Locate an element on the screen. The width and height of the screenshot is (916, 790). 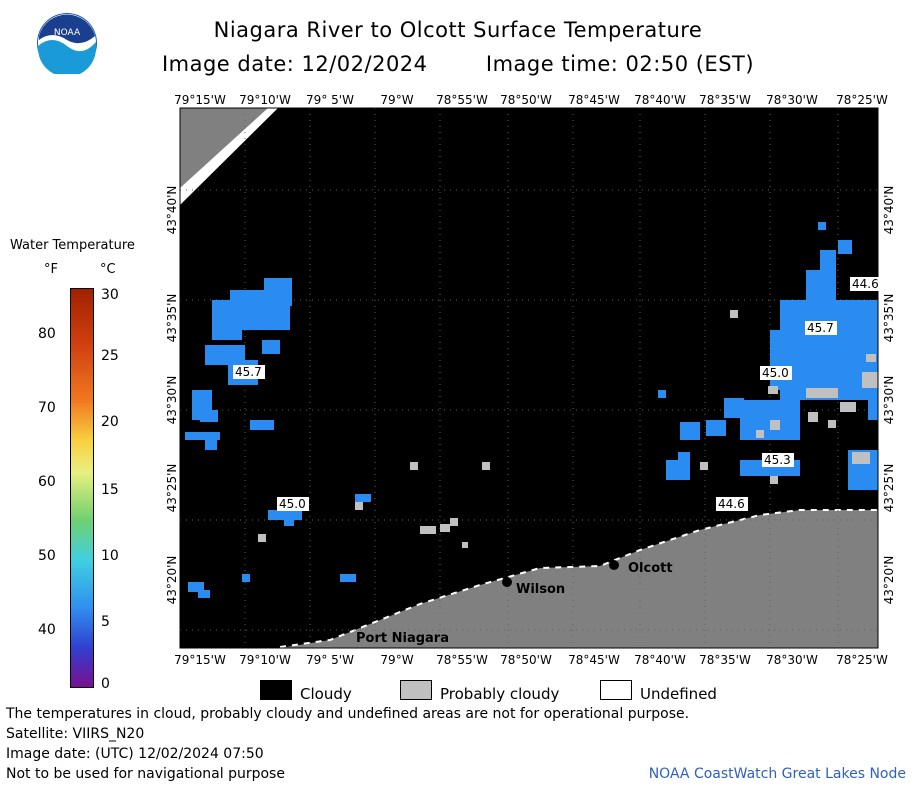
lon-tick-bottom: 79° 5'W is located at coordinates (330, 660).